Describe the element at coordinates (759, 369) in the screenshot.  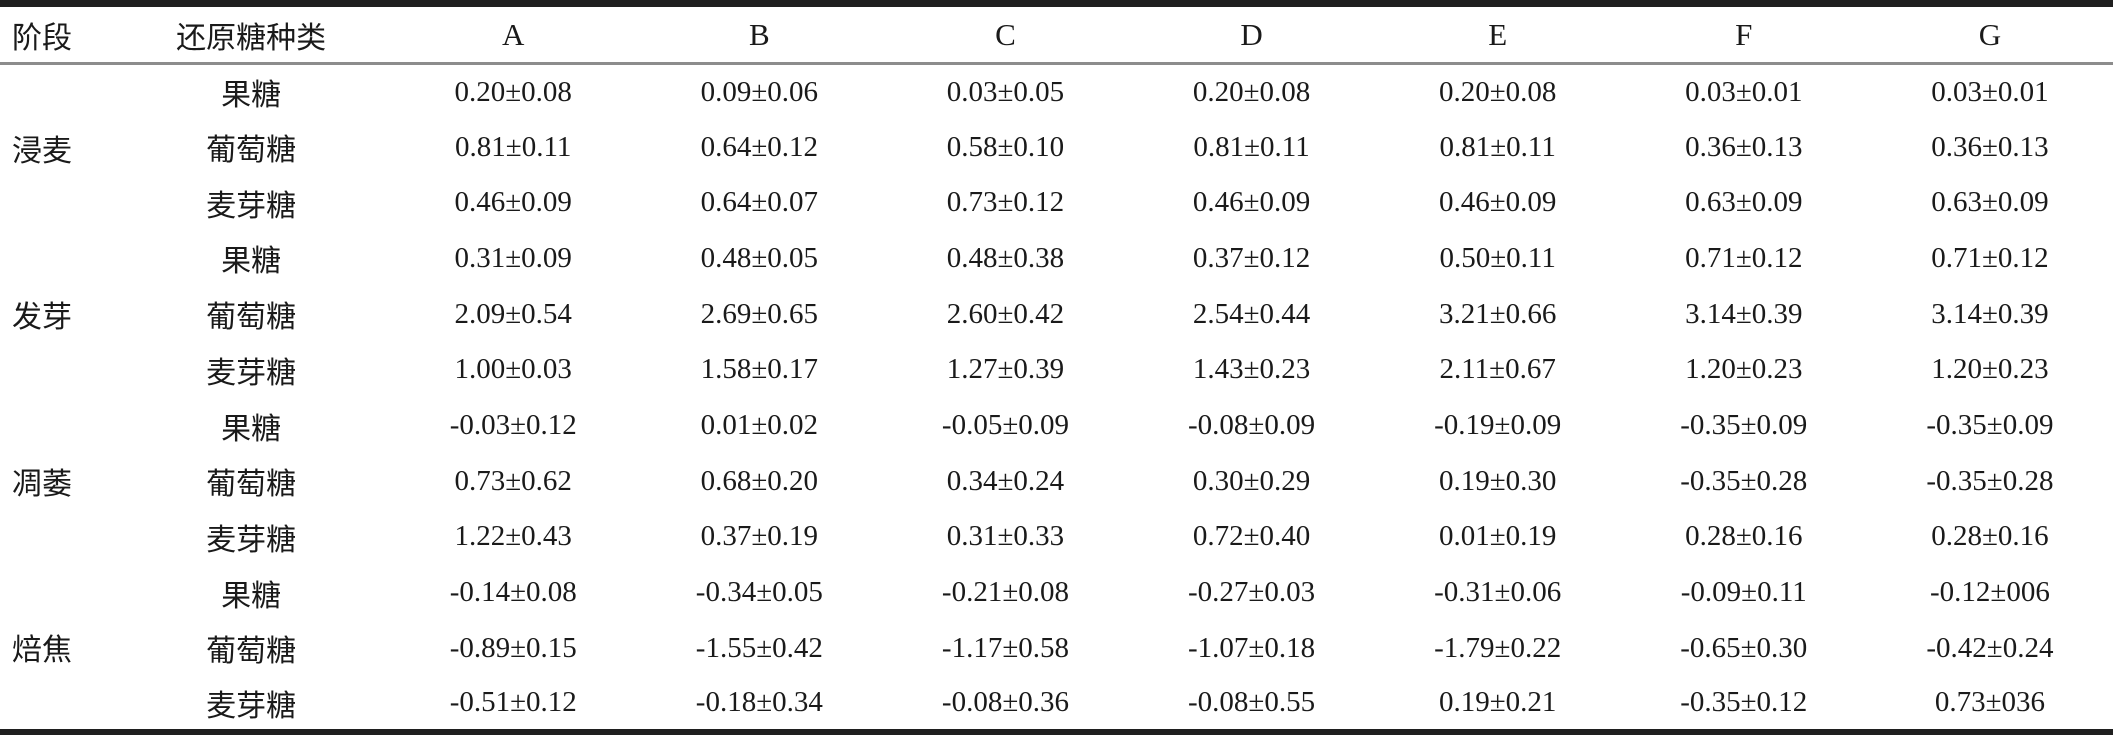
I see `value-cell: 1.58±0.17` at that location.